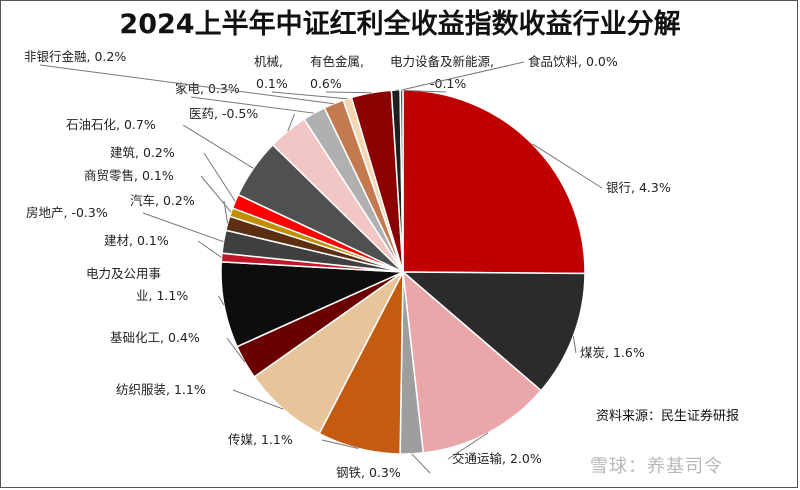 The image size is (800, 490). I want to click on slice-label-石油石化: 石油石化, 0.7%, so click(111, 124).